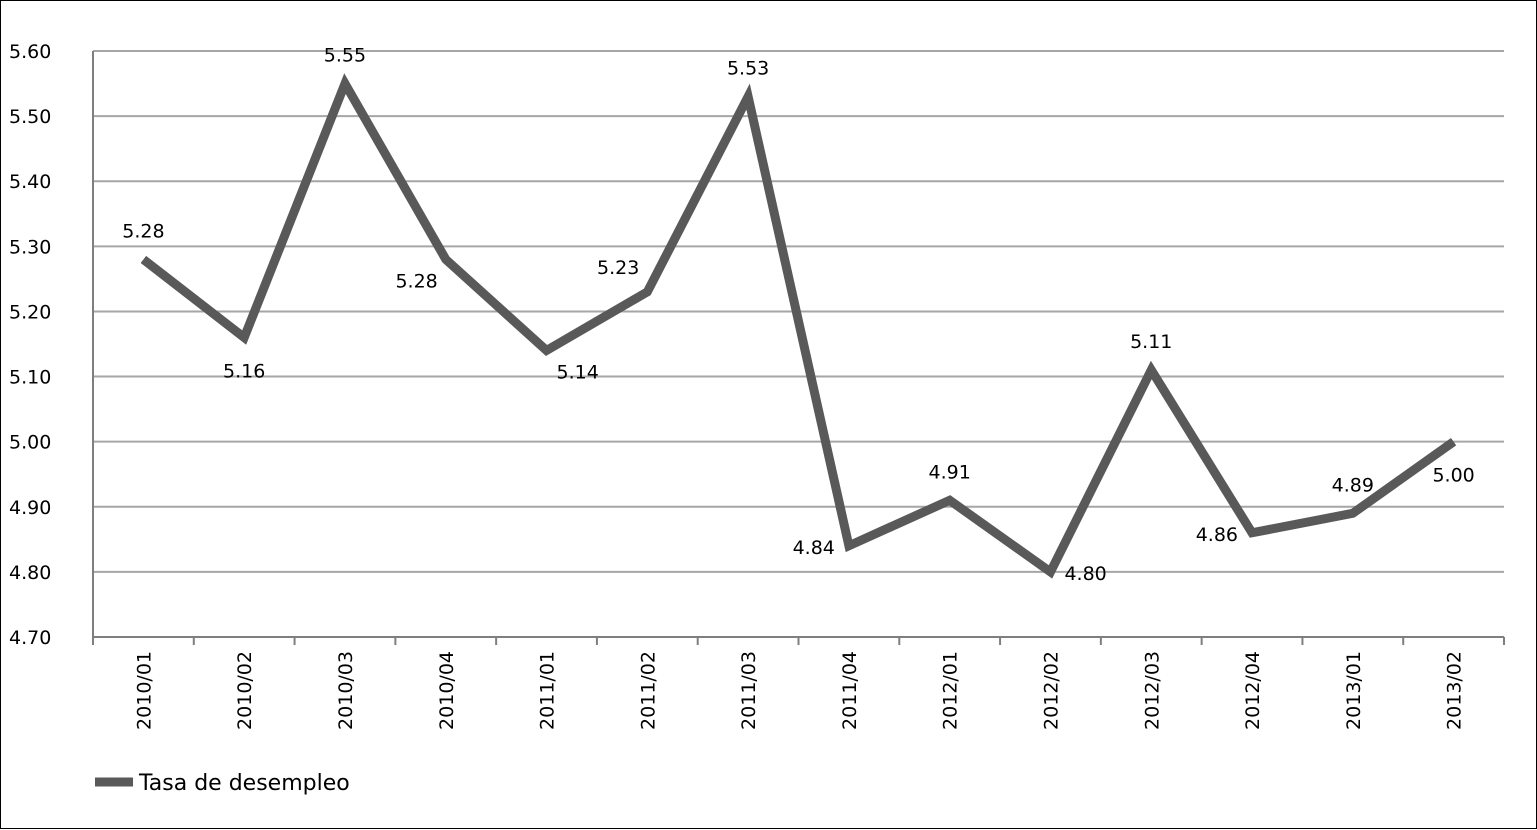 This screenshot has width=1537, height=830. Describe the element at coordinates (30, 508) in the screenshot. I see `y-tick-label: 4.90` at that location.